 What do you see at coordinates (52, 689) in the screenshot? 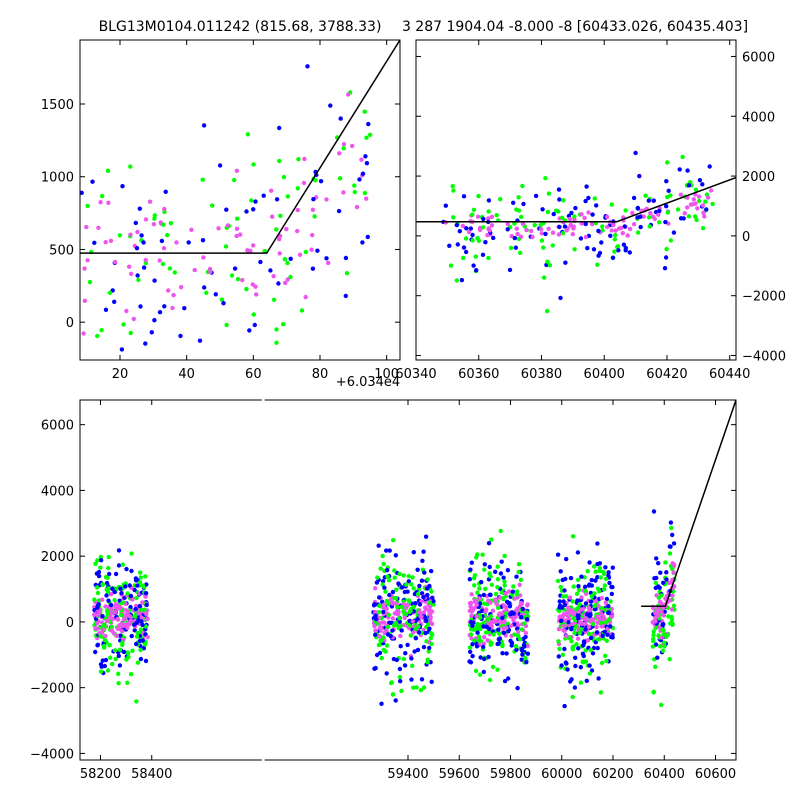
I see `y-tick-label: −2000` at bounding box center [52, 689].